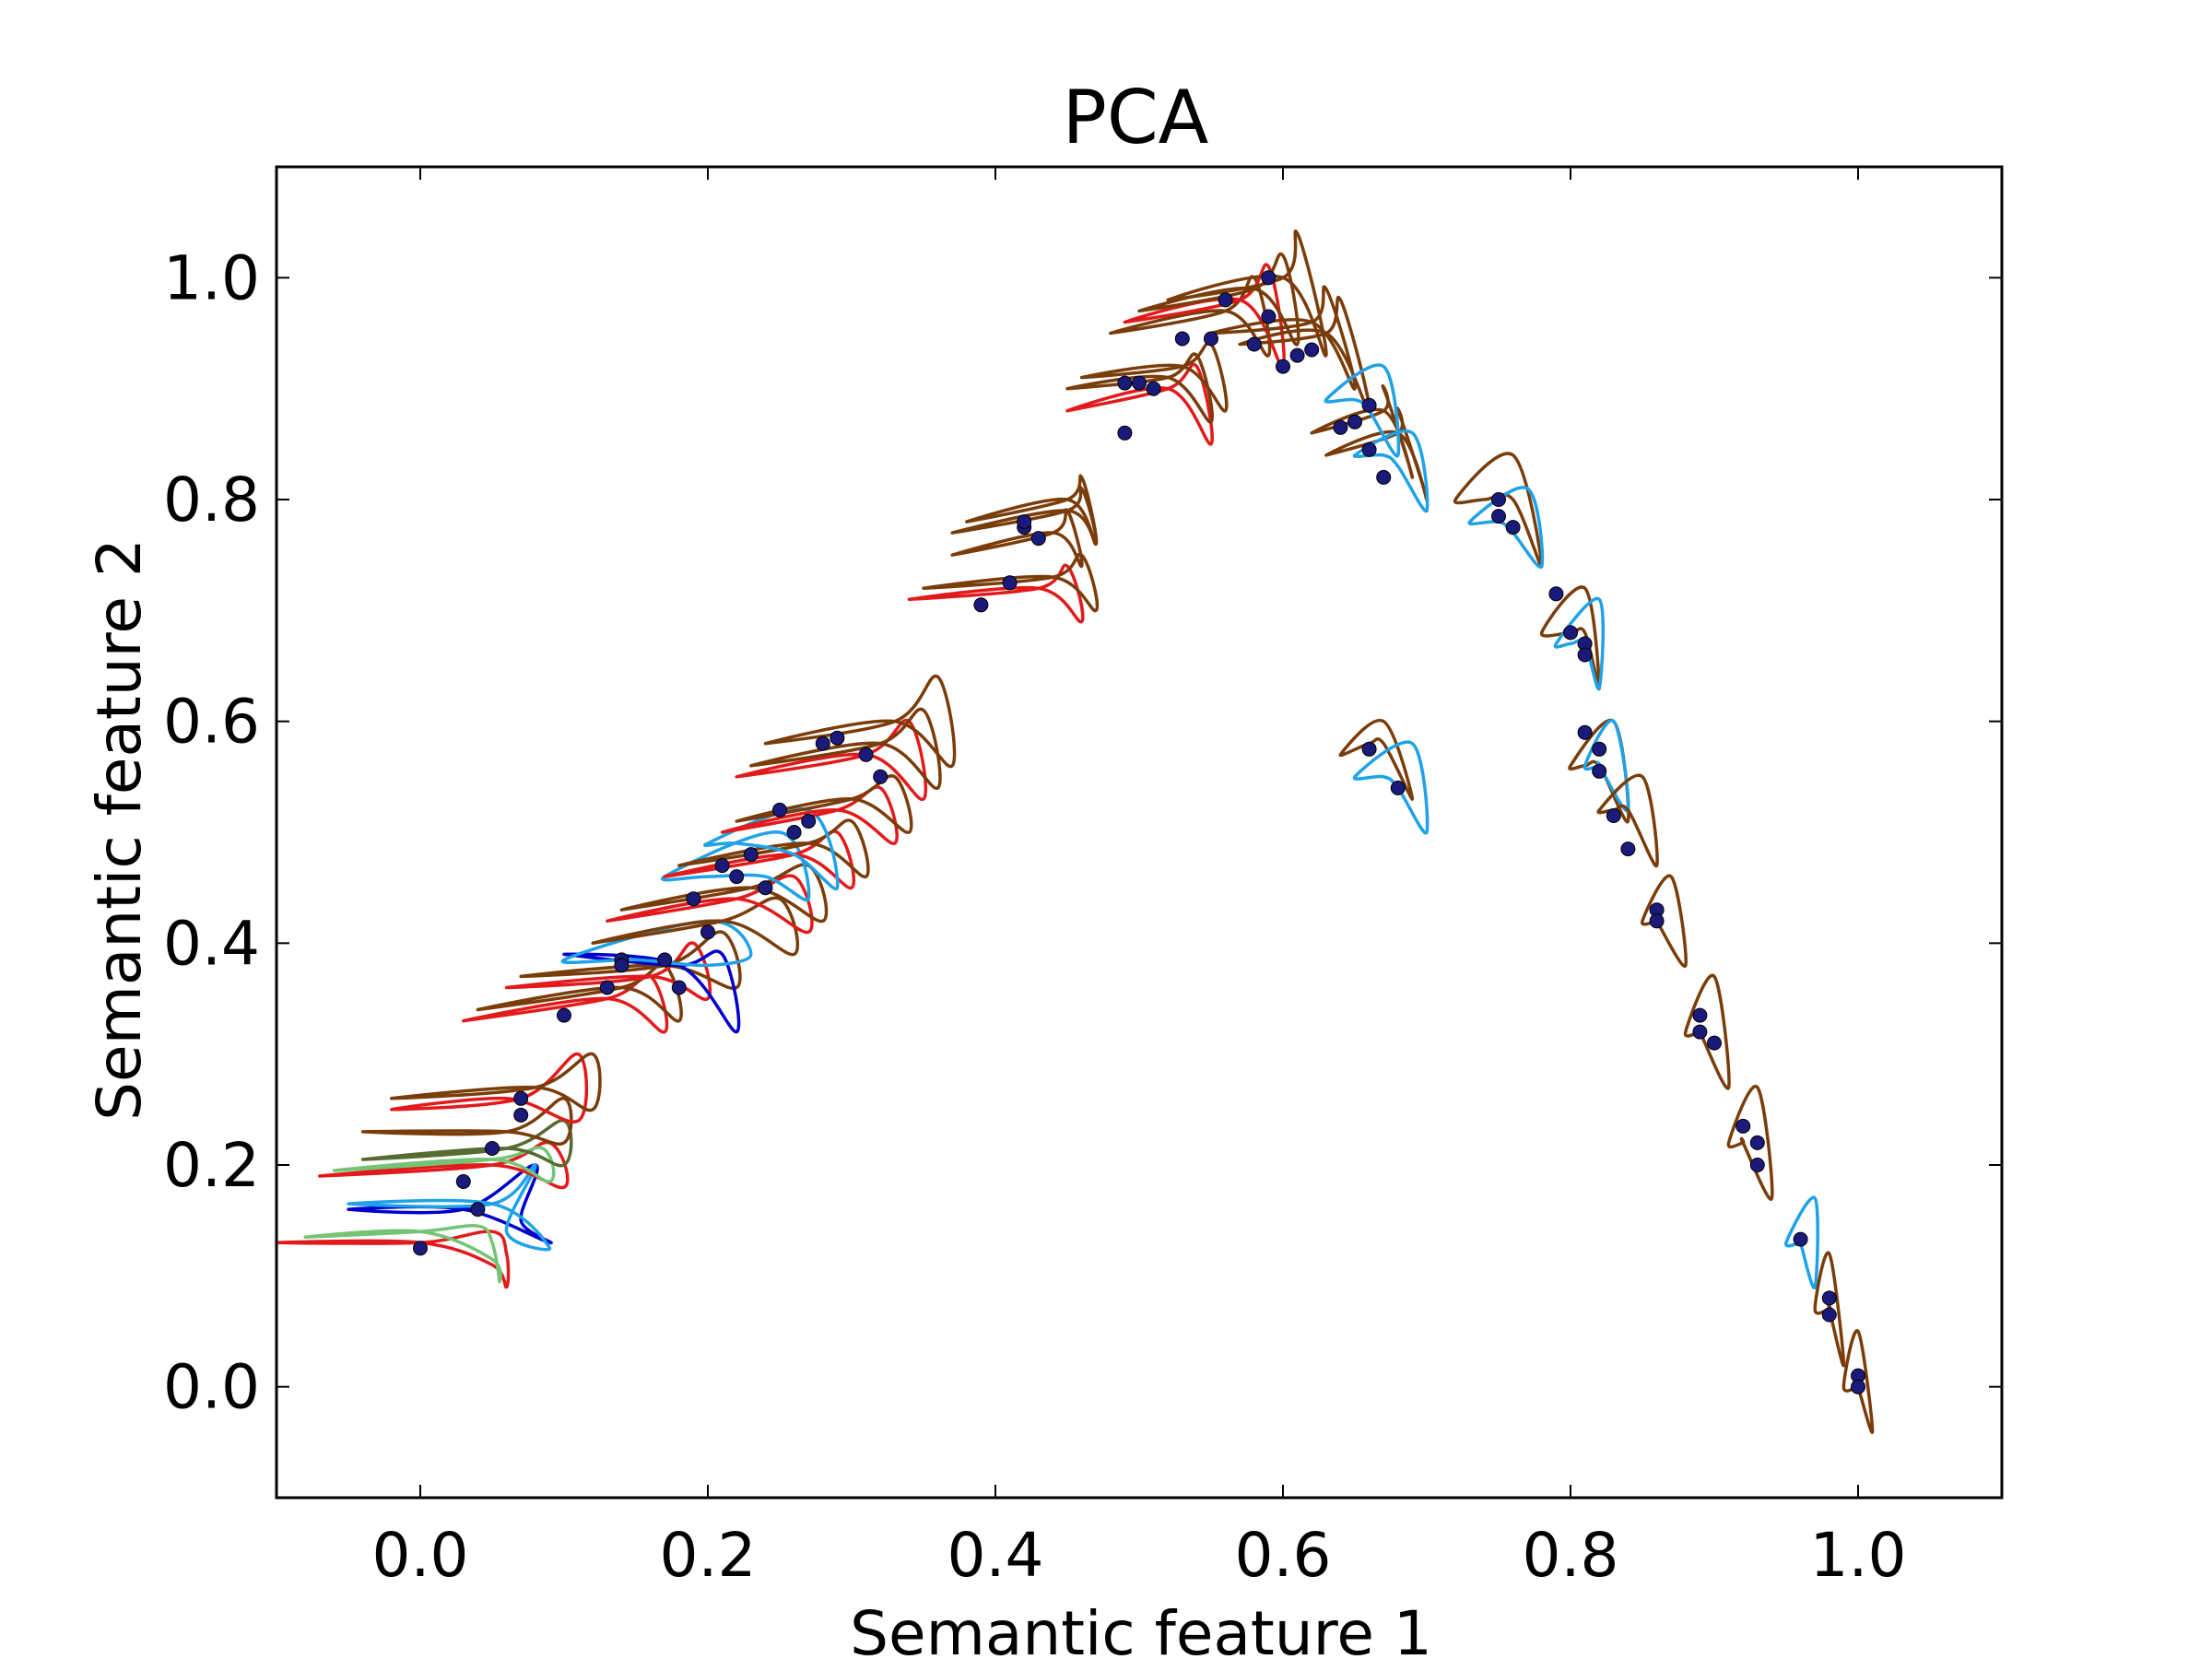  I want to click on y-tick-label: 0.2, so click(211, 1165).